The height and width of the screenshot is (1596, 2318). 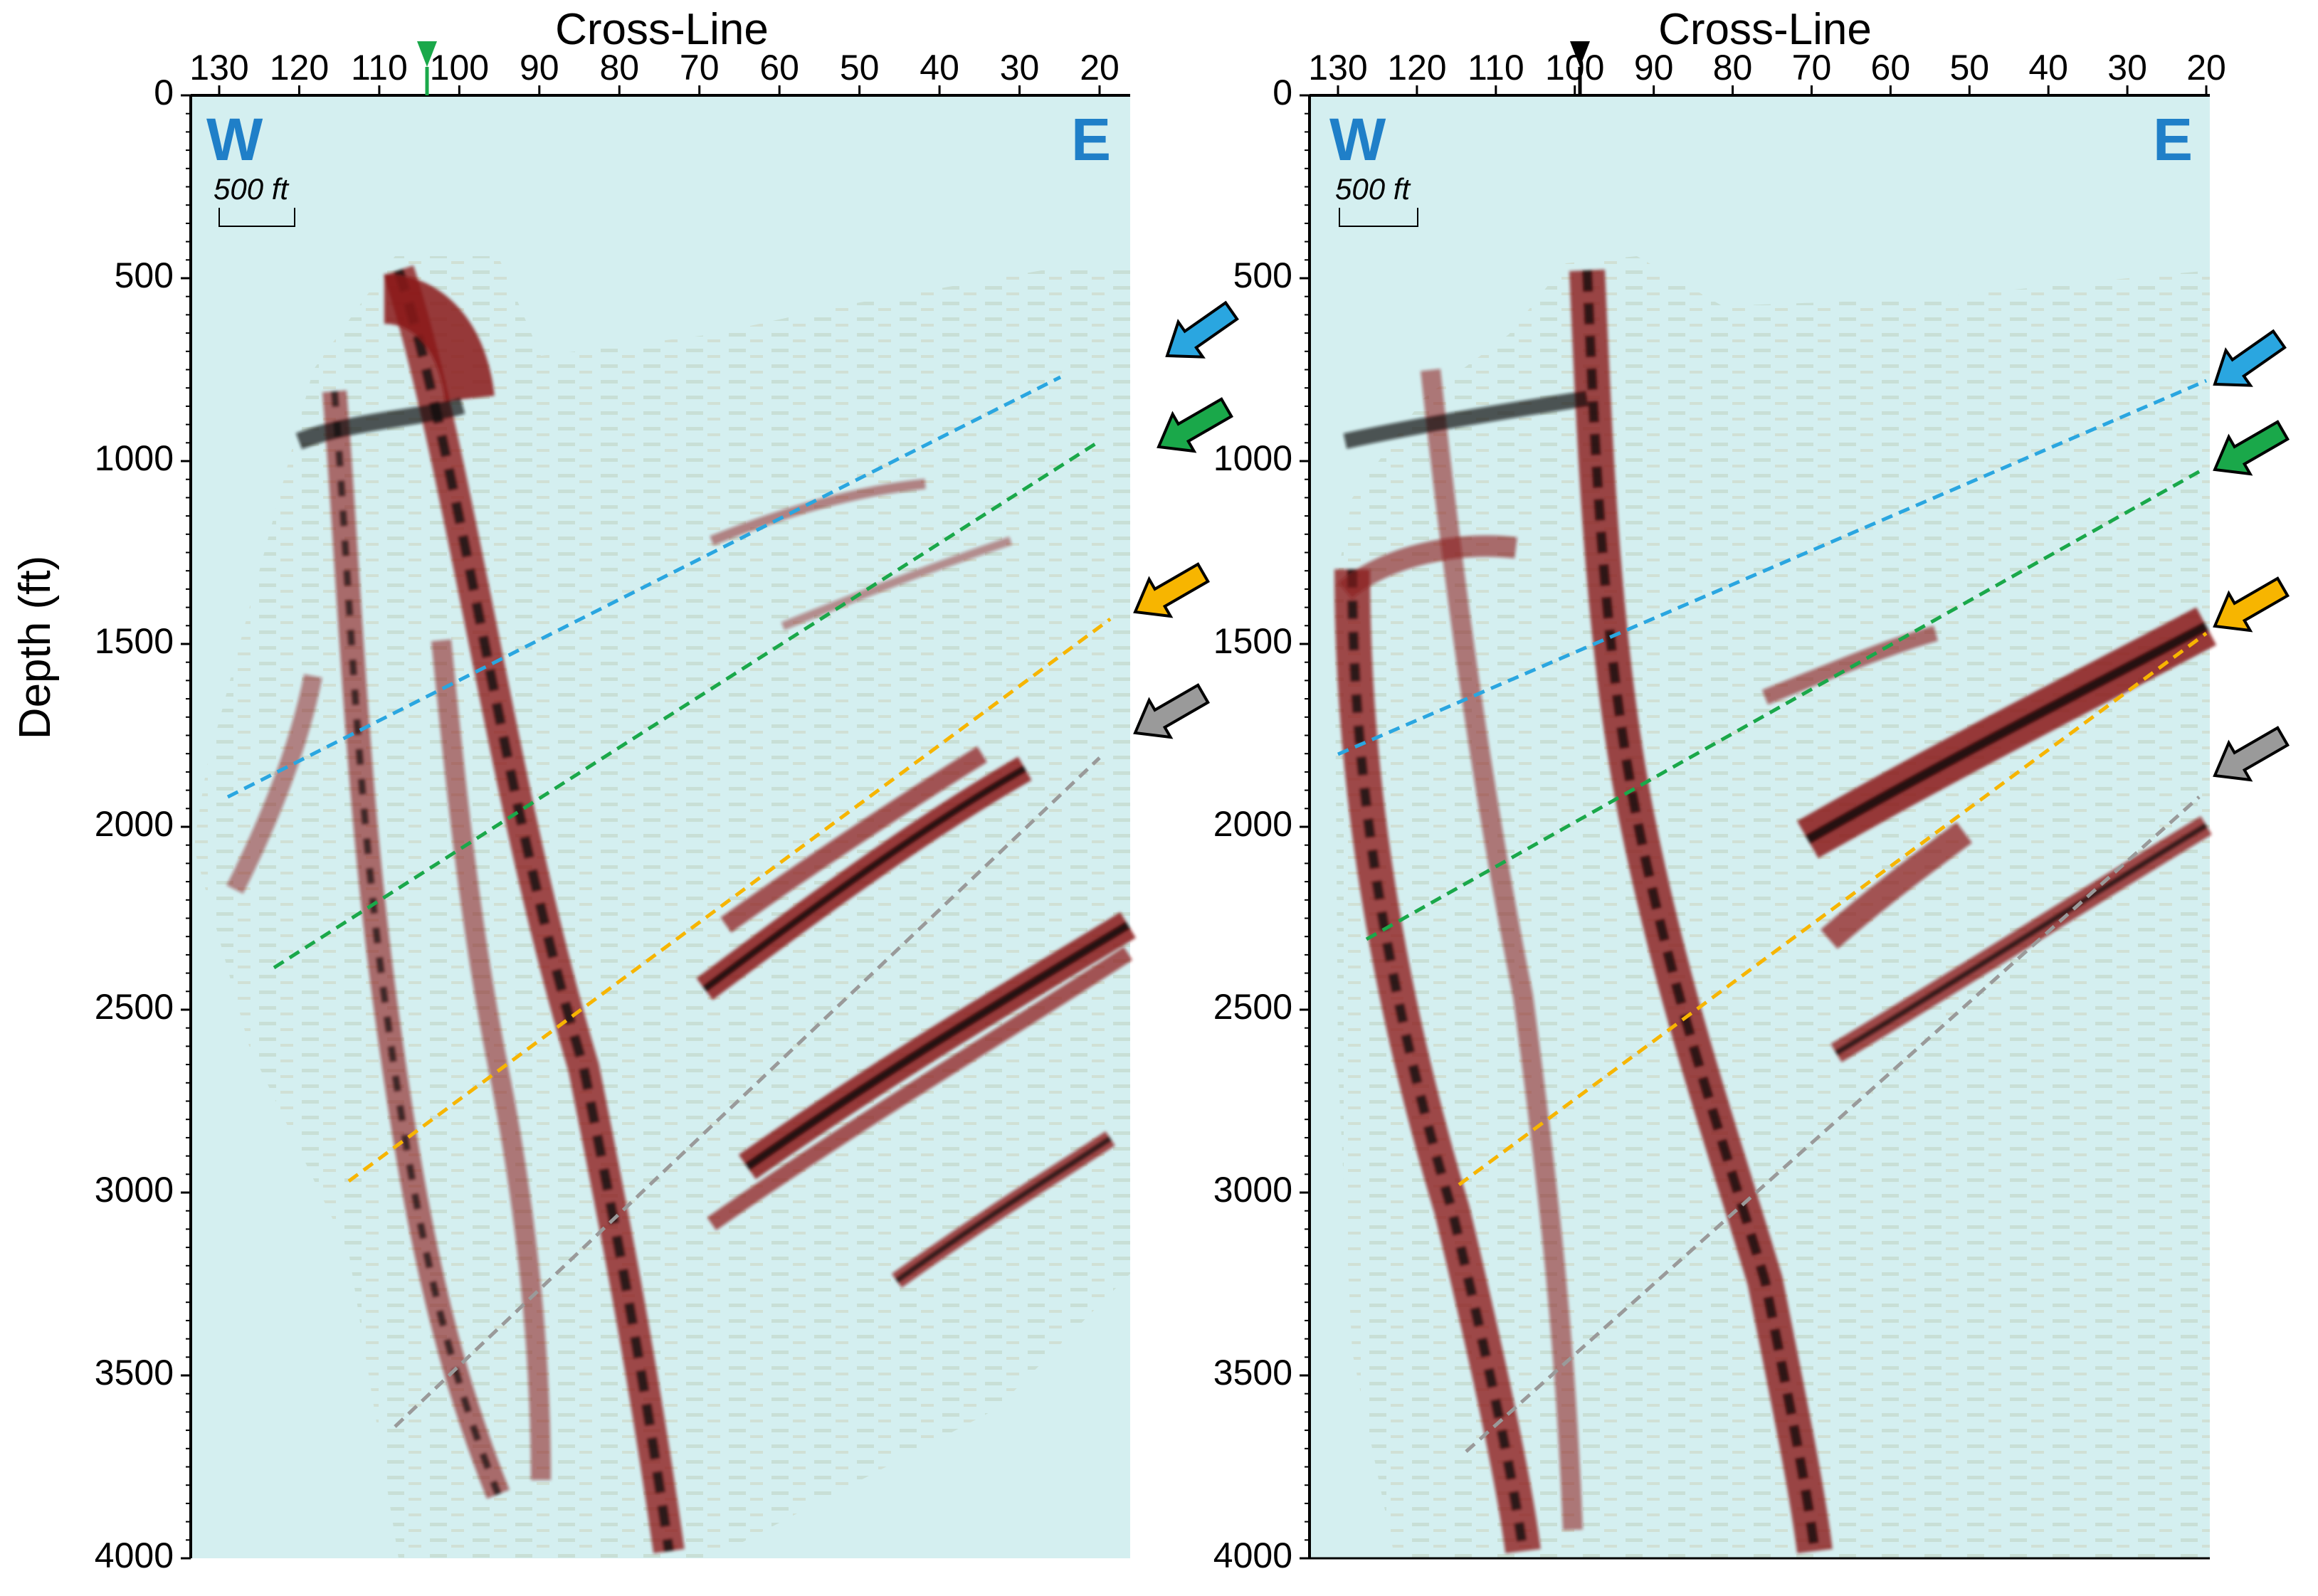 What do you see at coordinates (219, 68) in the screenshot?
I see `left-x-tick-label: 130` at bounding box center [219, 68].